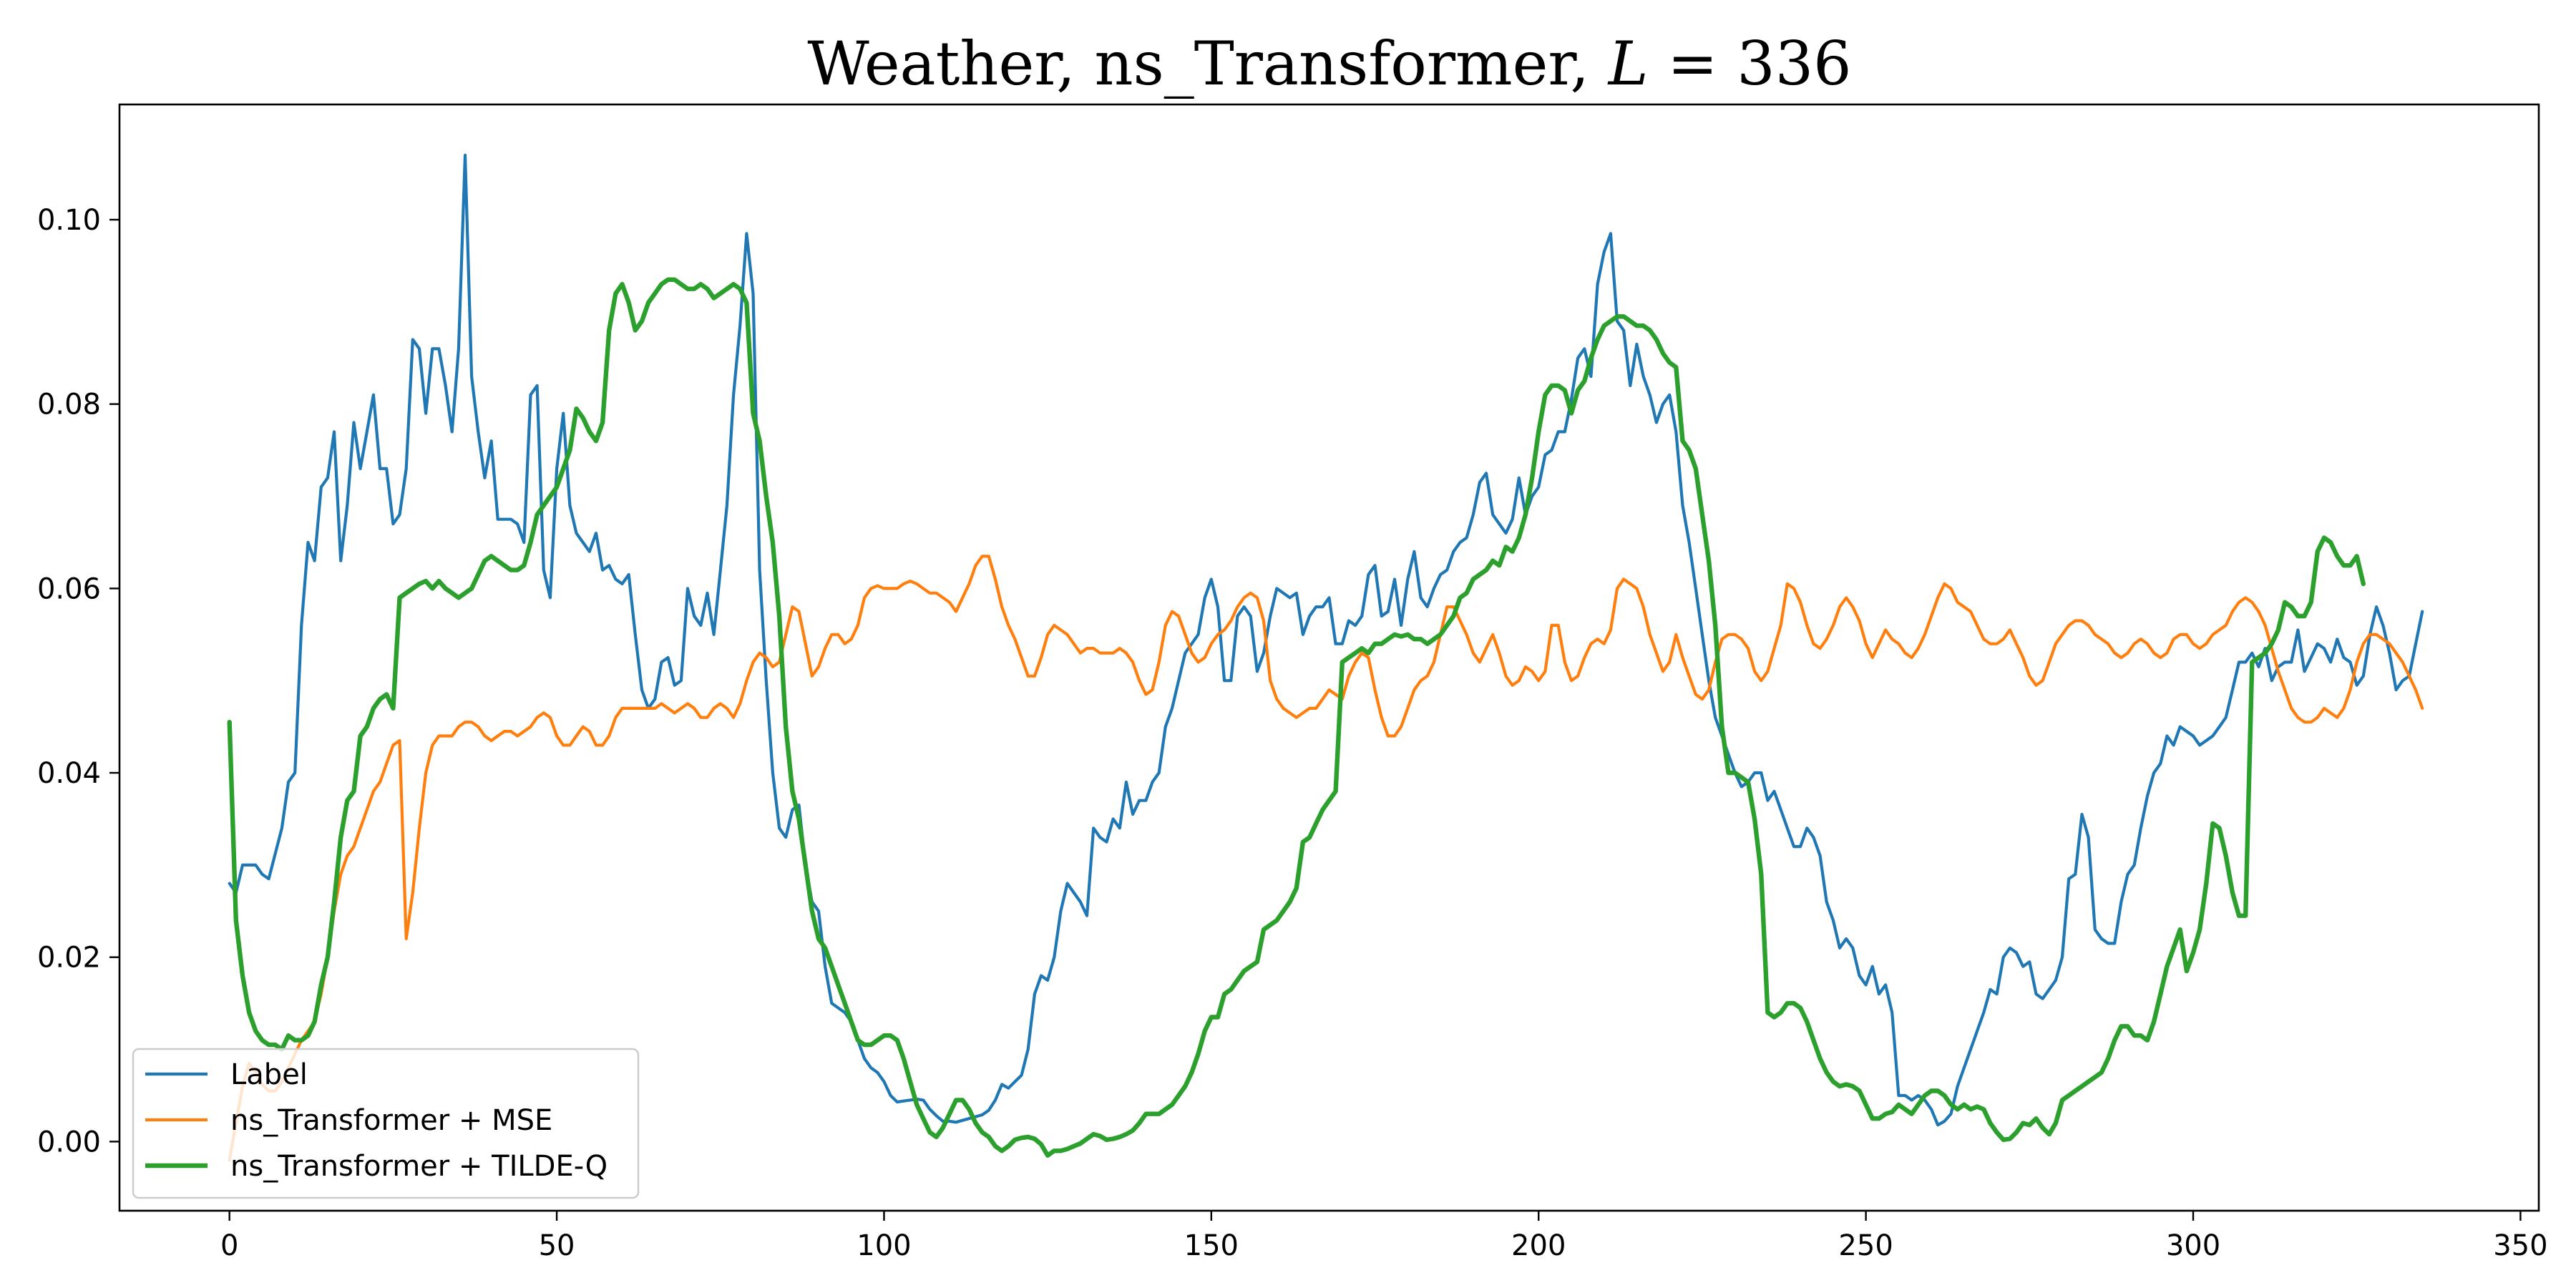 The width and height of the screenshot is (2576, 1288). What do you see at coordinates (69, 1142) in the screenshot?
I see `y-tick-label: 0.00` at bounding box center [69, 1142].